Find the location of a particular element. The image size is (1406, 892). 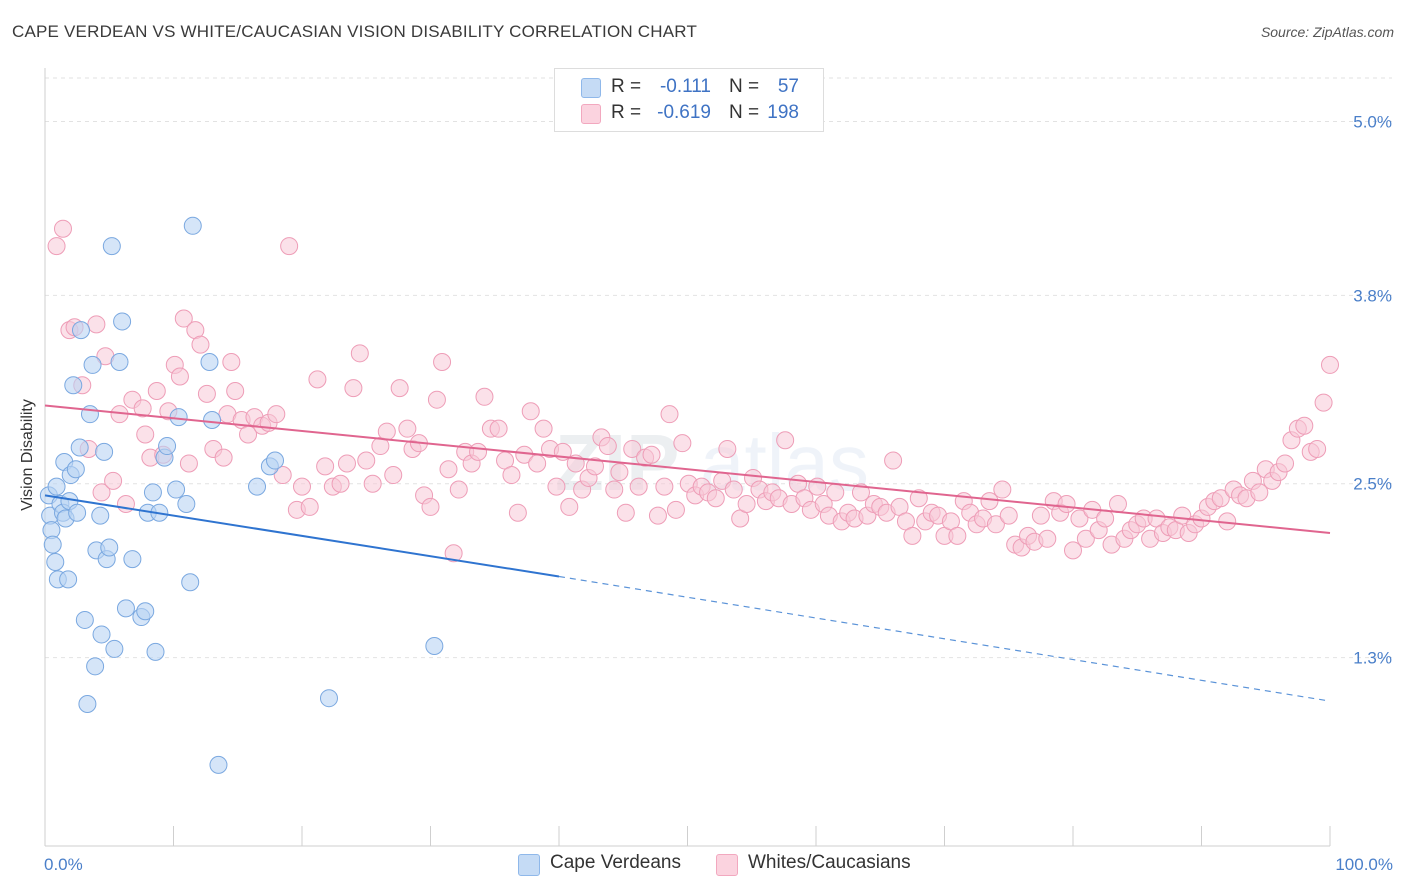

r-value: -0.111 is located at coordinates (685, 86).